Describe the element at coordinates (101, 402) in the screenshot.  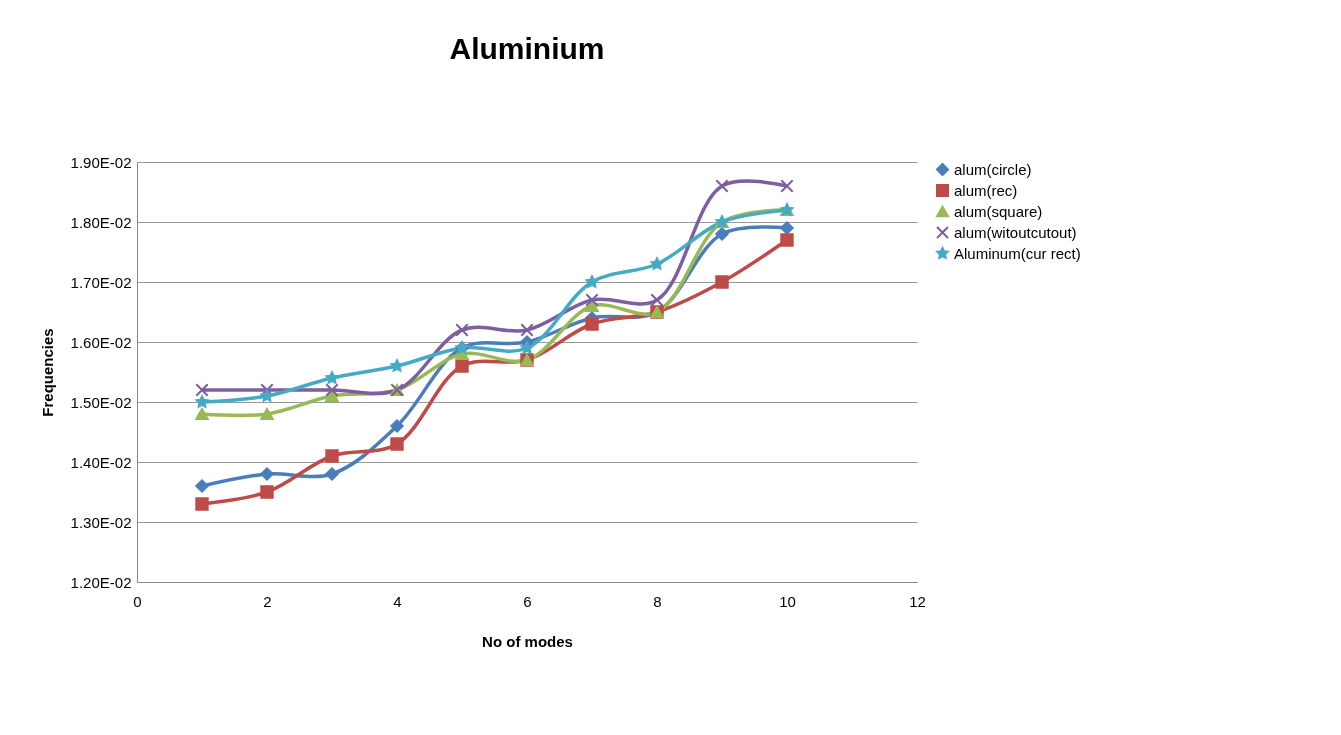
I see `y-tick-label: 1.50E-02` at that location.